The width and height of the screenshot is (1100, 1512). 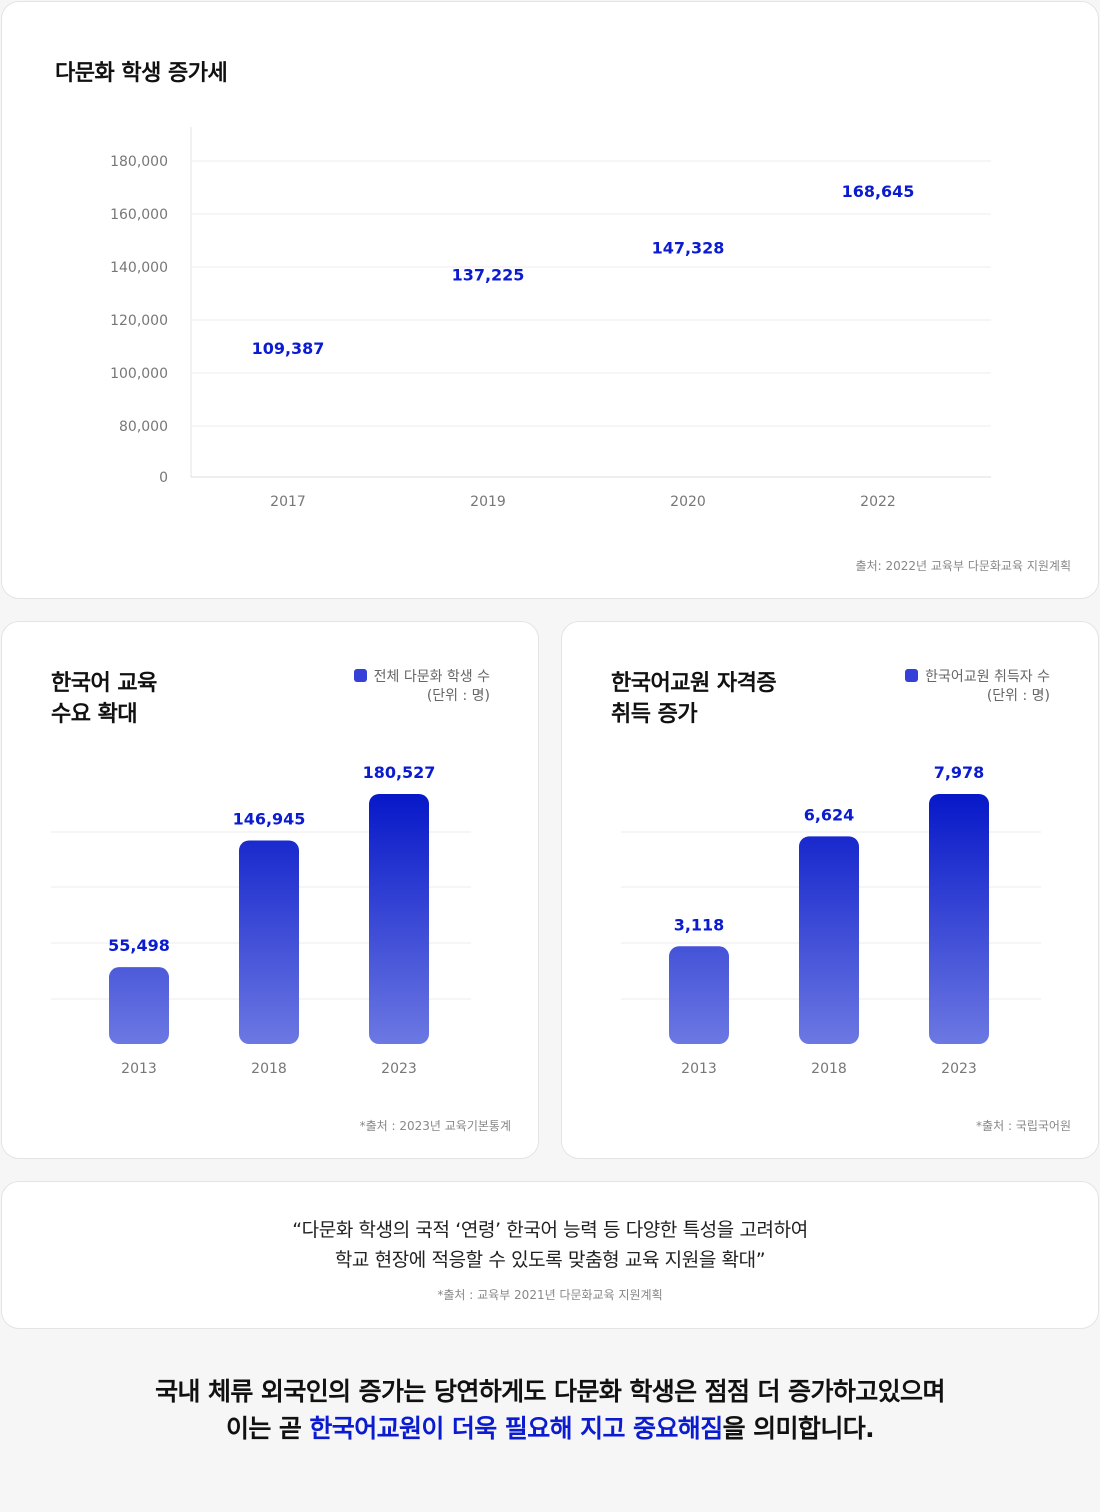 I want to click on card-title-line: 한국어교원 자격증, so click(x=694, y=683).